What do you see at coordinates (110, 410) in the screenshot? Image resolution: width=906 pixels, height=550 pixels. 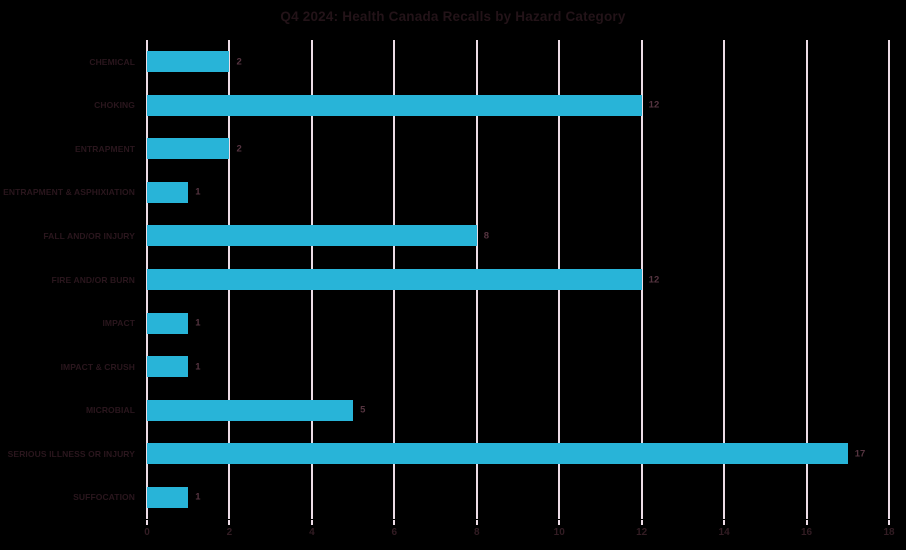 I see `category-label: MICROBIAL` at bounding box center [110, 410].